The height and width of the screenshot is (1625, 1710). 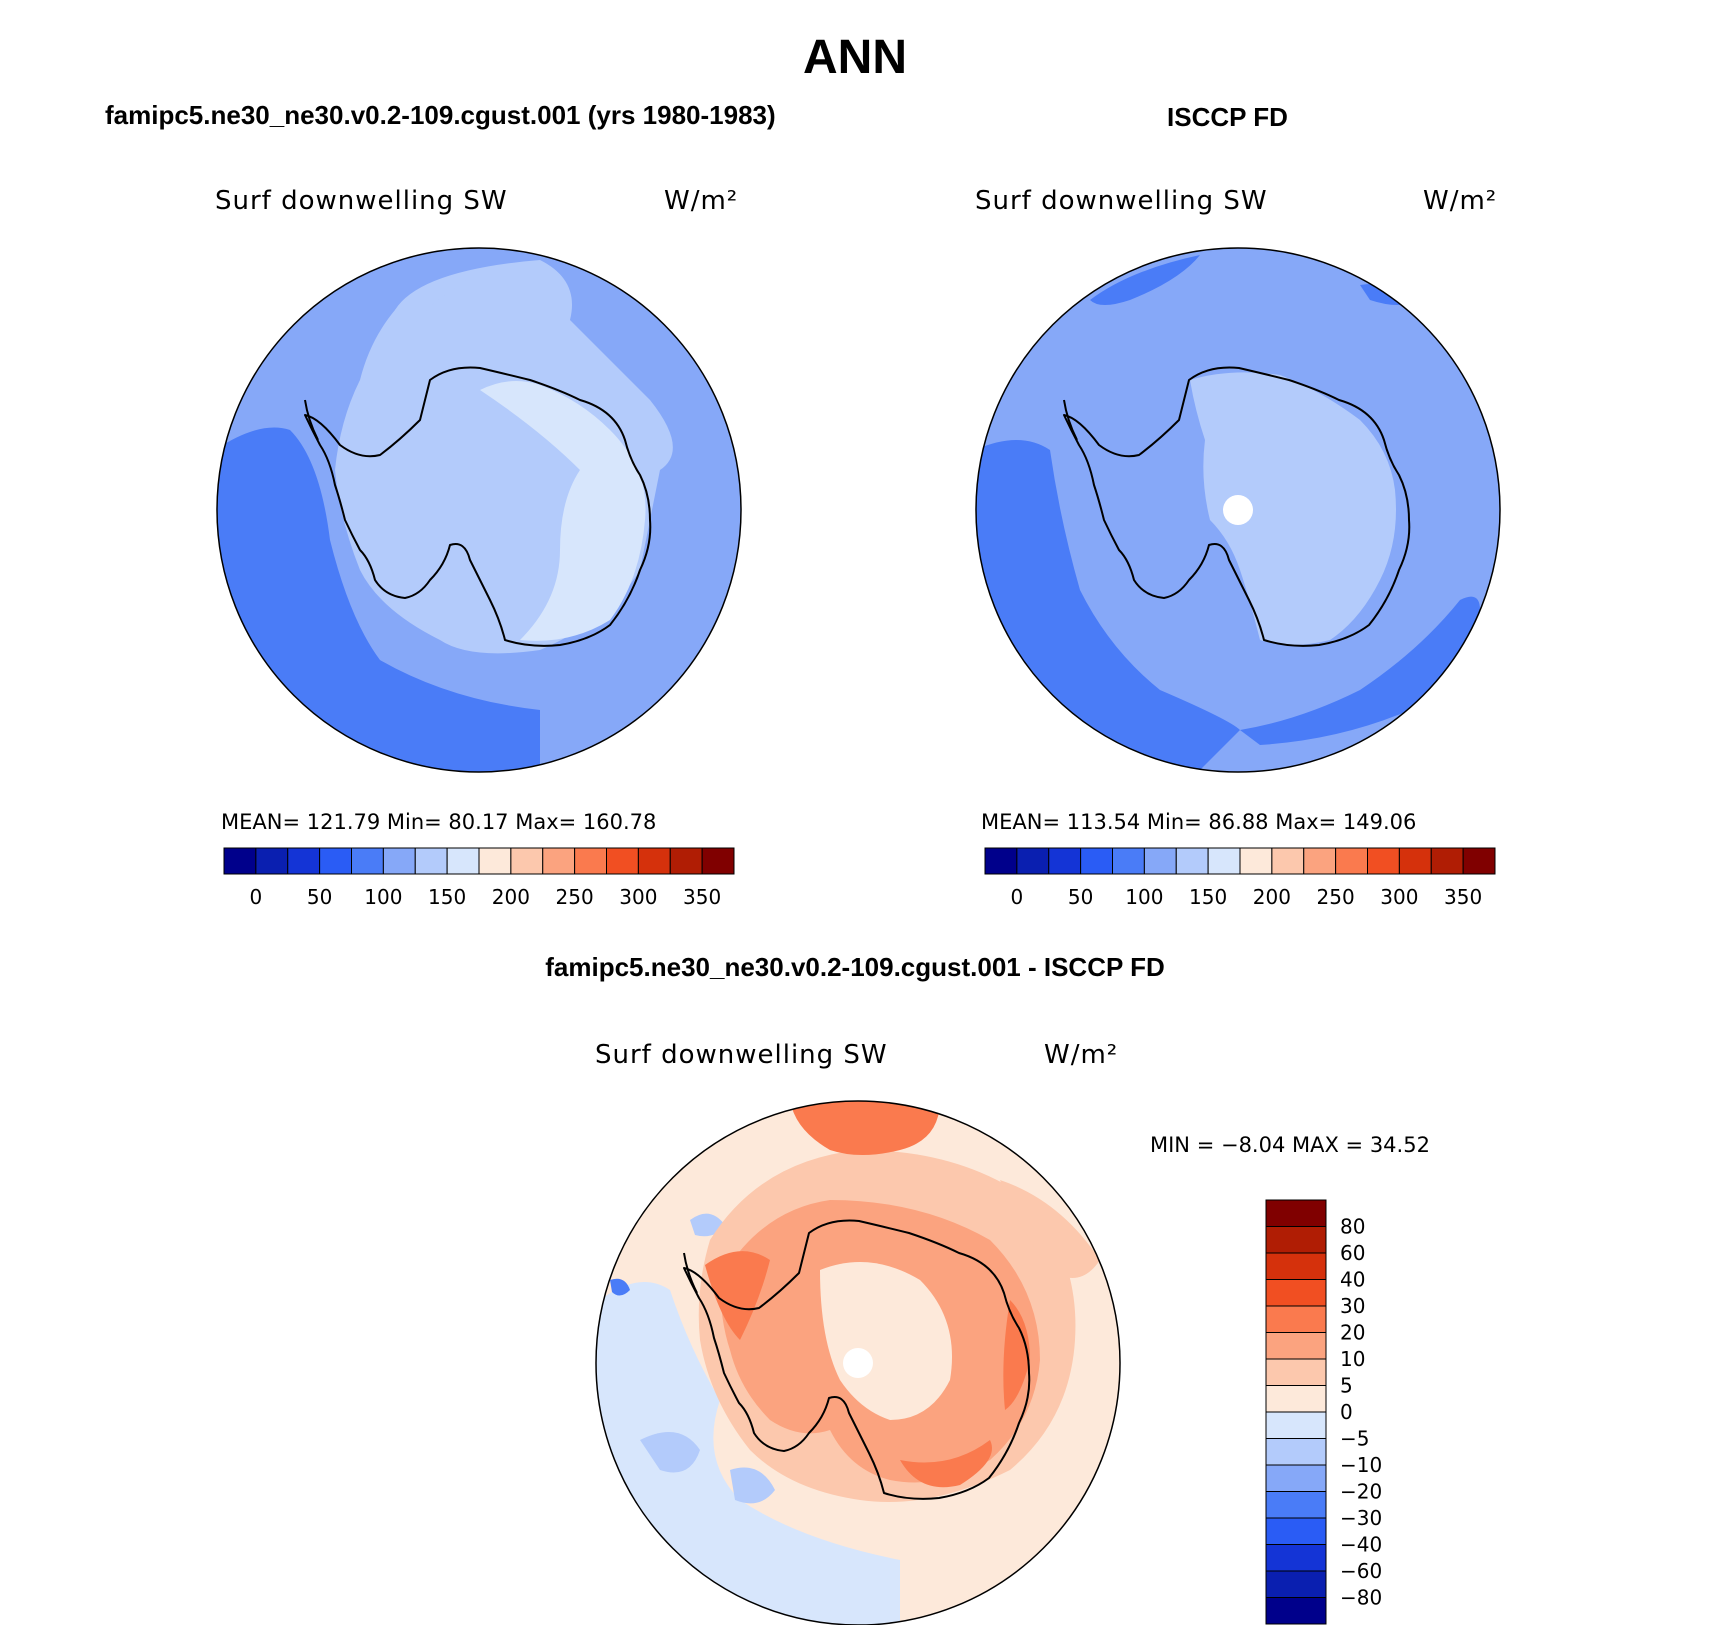 What do you see at coordinates (1238, 510) in the screenshot?
I see `obs-map` at bounding box center [1238, 510].